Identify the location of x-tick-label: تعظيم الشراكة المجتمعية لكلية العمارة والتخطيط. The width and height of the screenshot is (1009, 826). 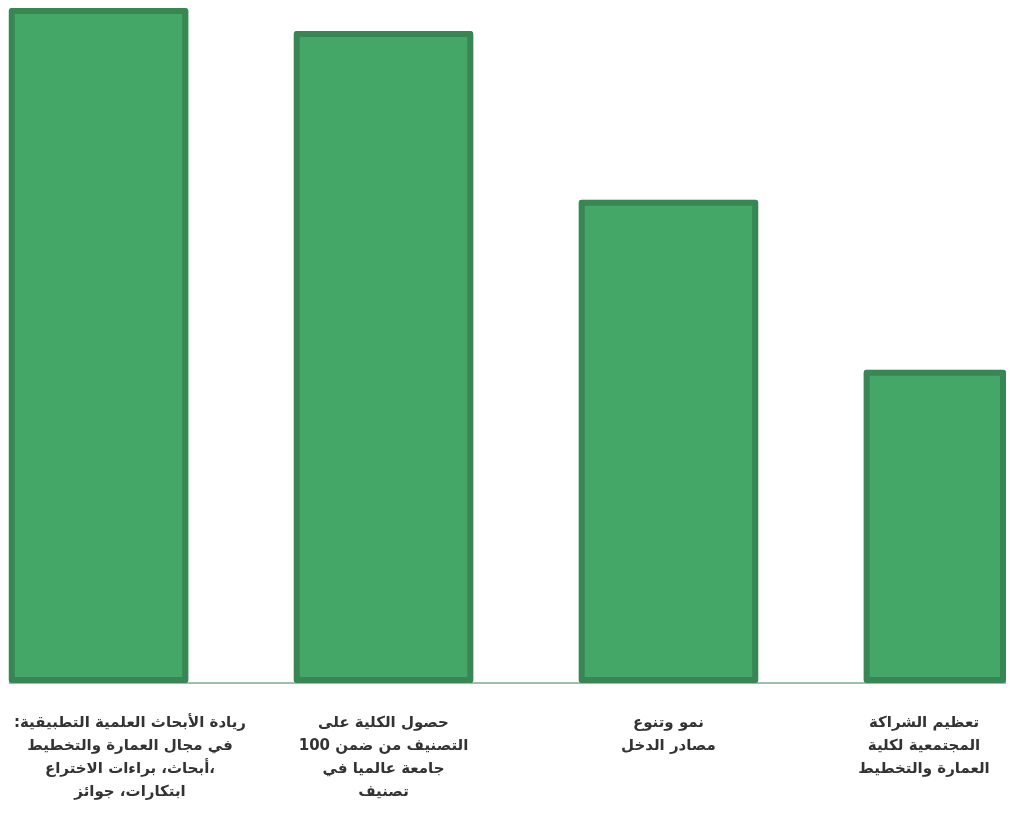
(924, 745).